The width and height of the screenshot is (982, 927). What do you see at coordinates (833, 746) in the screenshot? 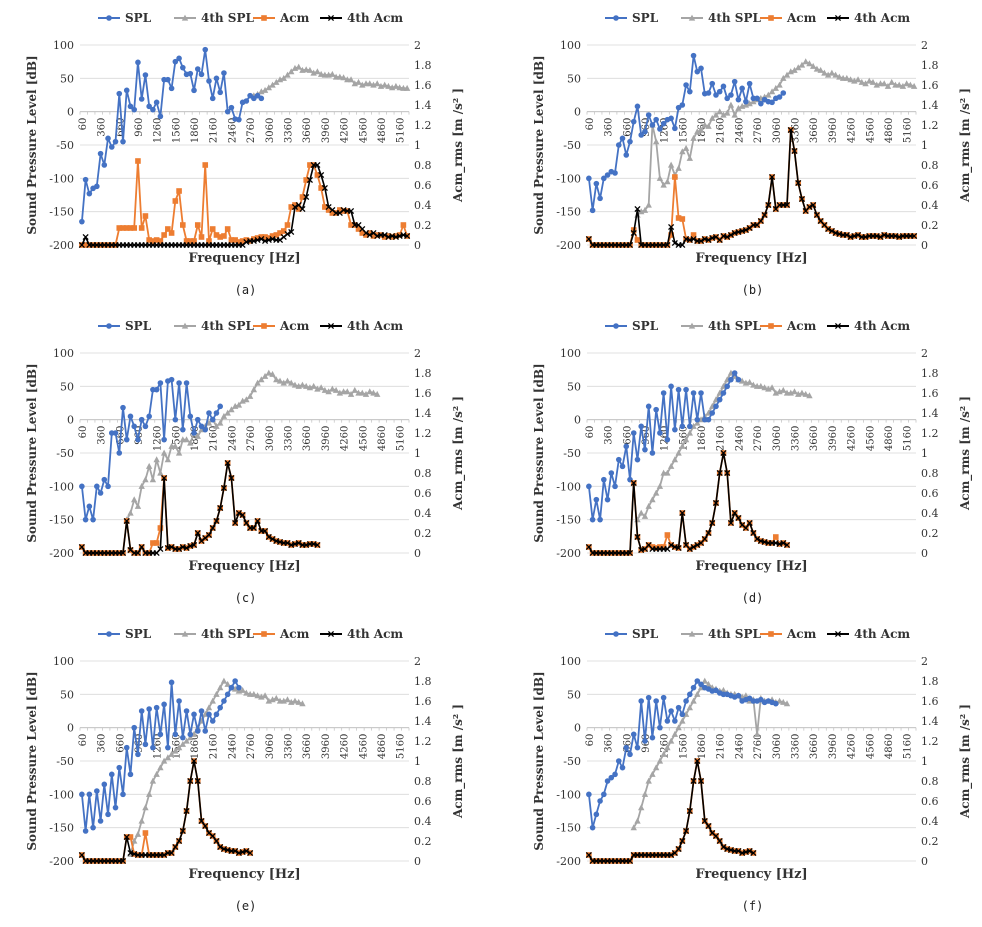
I see `x-tick-label: 3960` at bounding box center [833, 746].